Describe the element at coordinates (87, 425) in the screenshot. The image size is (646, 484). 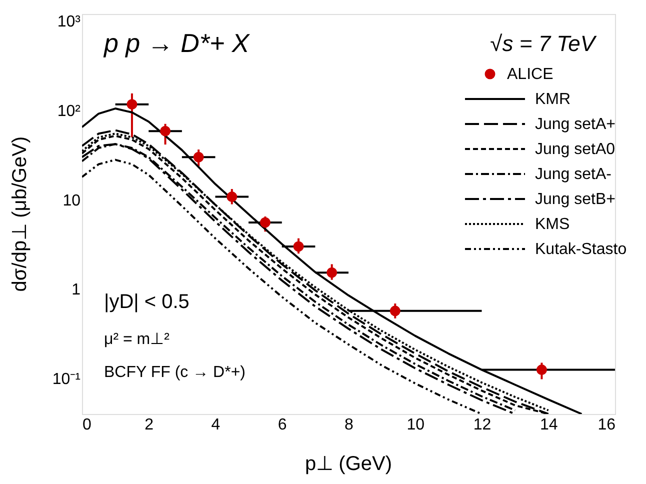
I see `x-tick-label: 0` at that location.